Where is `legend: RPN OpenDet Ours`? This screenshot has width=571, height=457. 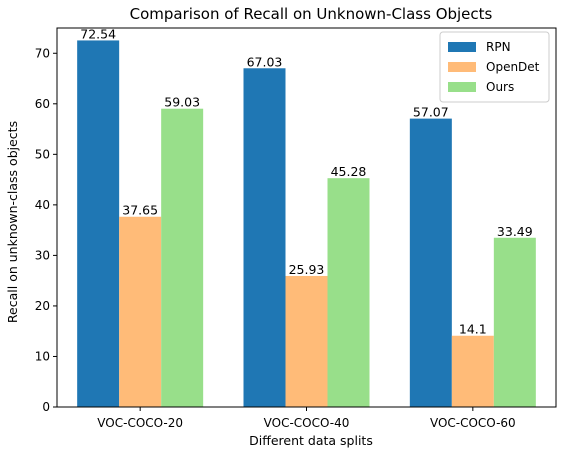 legend: RPN OpenDet Ours is located at coordinates (494, 67).